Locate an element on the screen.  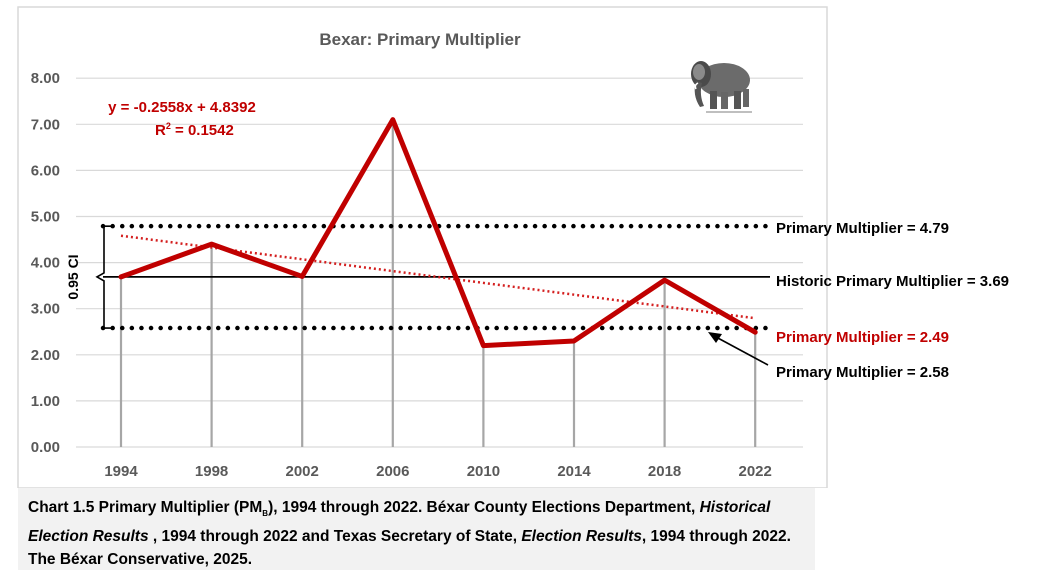
r2-superscript: 2 is located at coordinates (168, 126).